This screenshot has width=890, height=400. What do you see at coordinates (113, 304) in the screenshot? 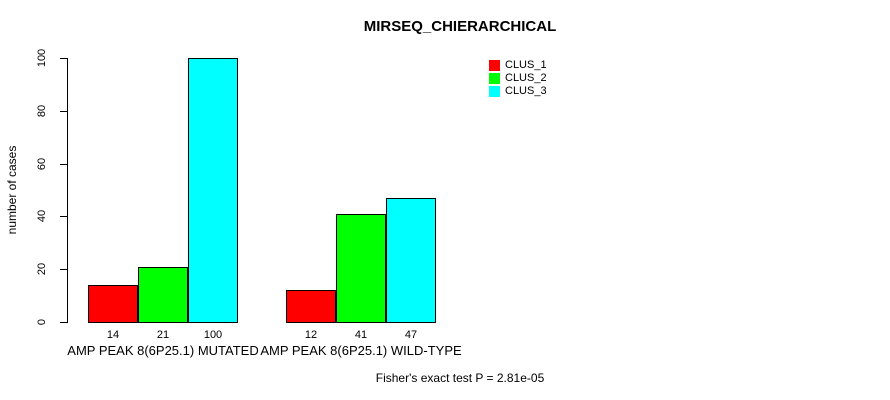
I see `bar-clus_1-group1` at bounding box center [113, 304].